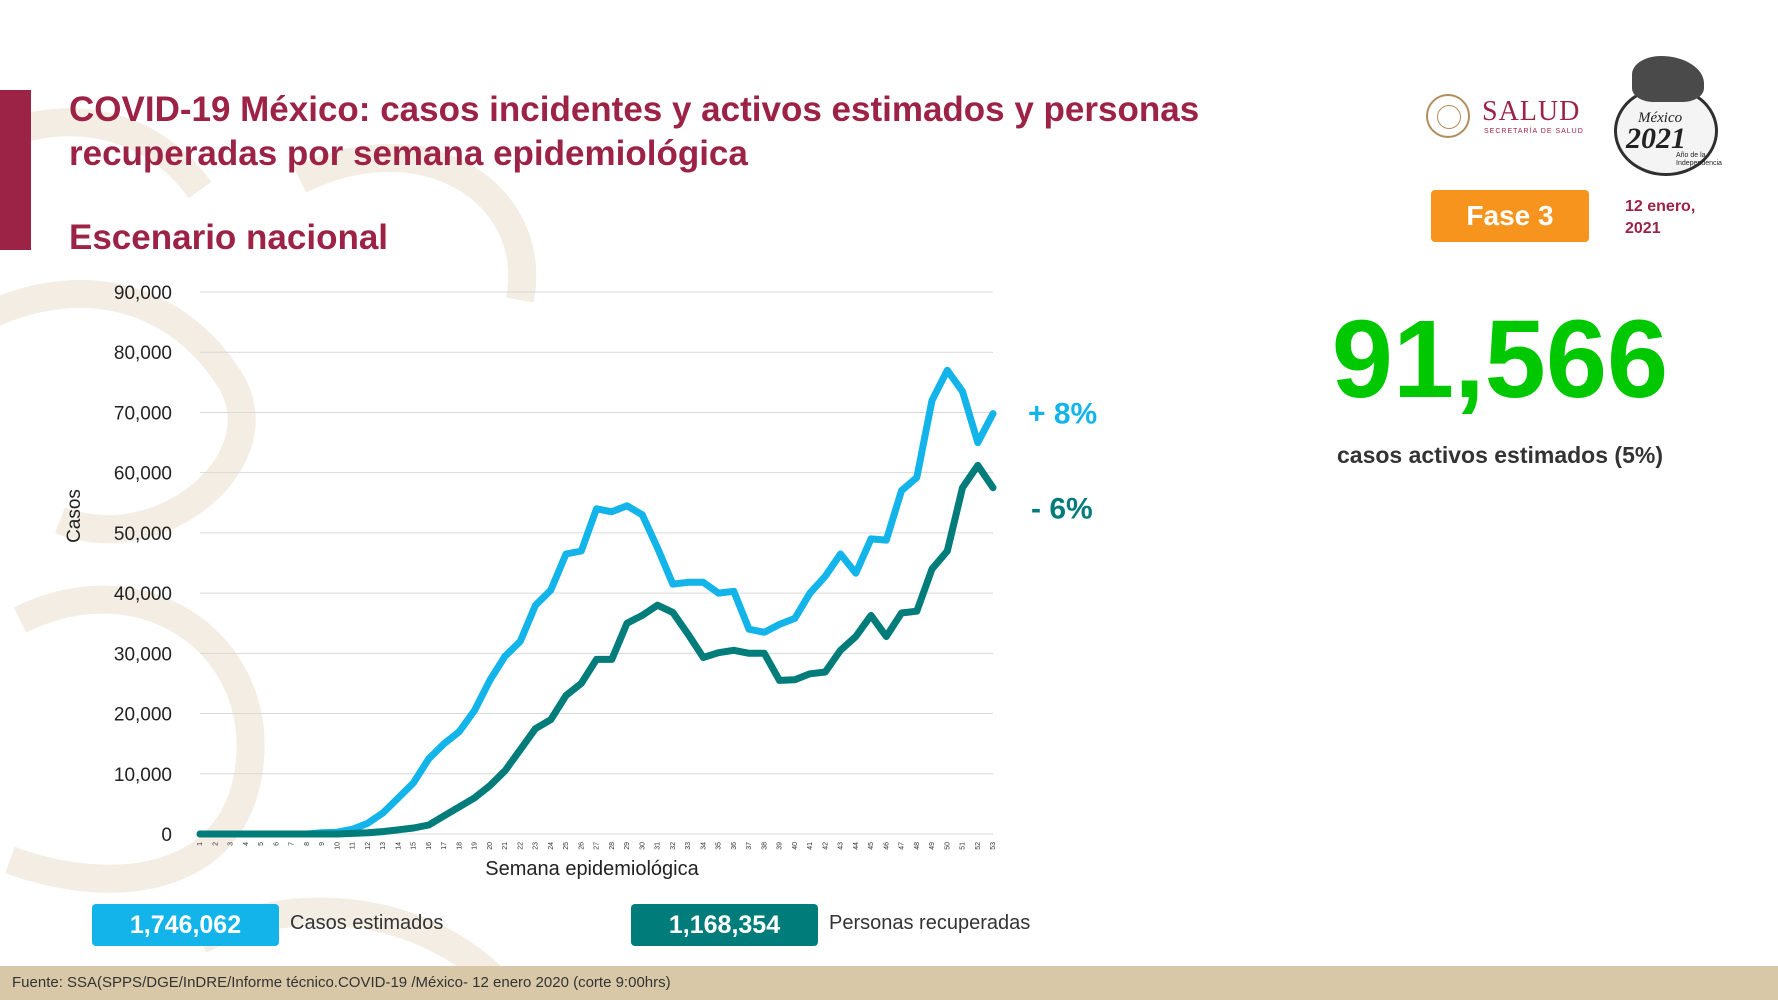 The image size is (1778, 1000). What do you see at coordinates (1534, 131) in the screenshot?
I see `salud-logo-subtext: SECRETARÍA DE SALUD` at bounding box center [1534, 131].